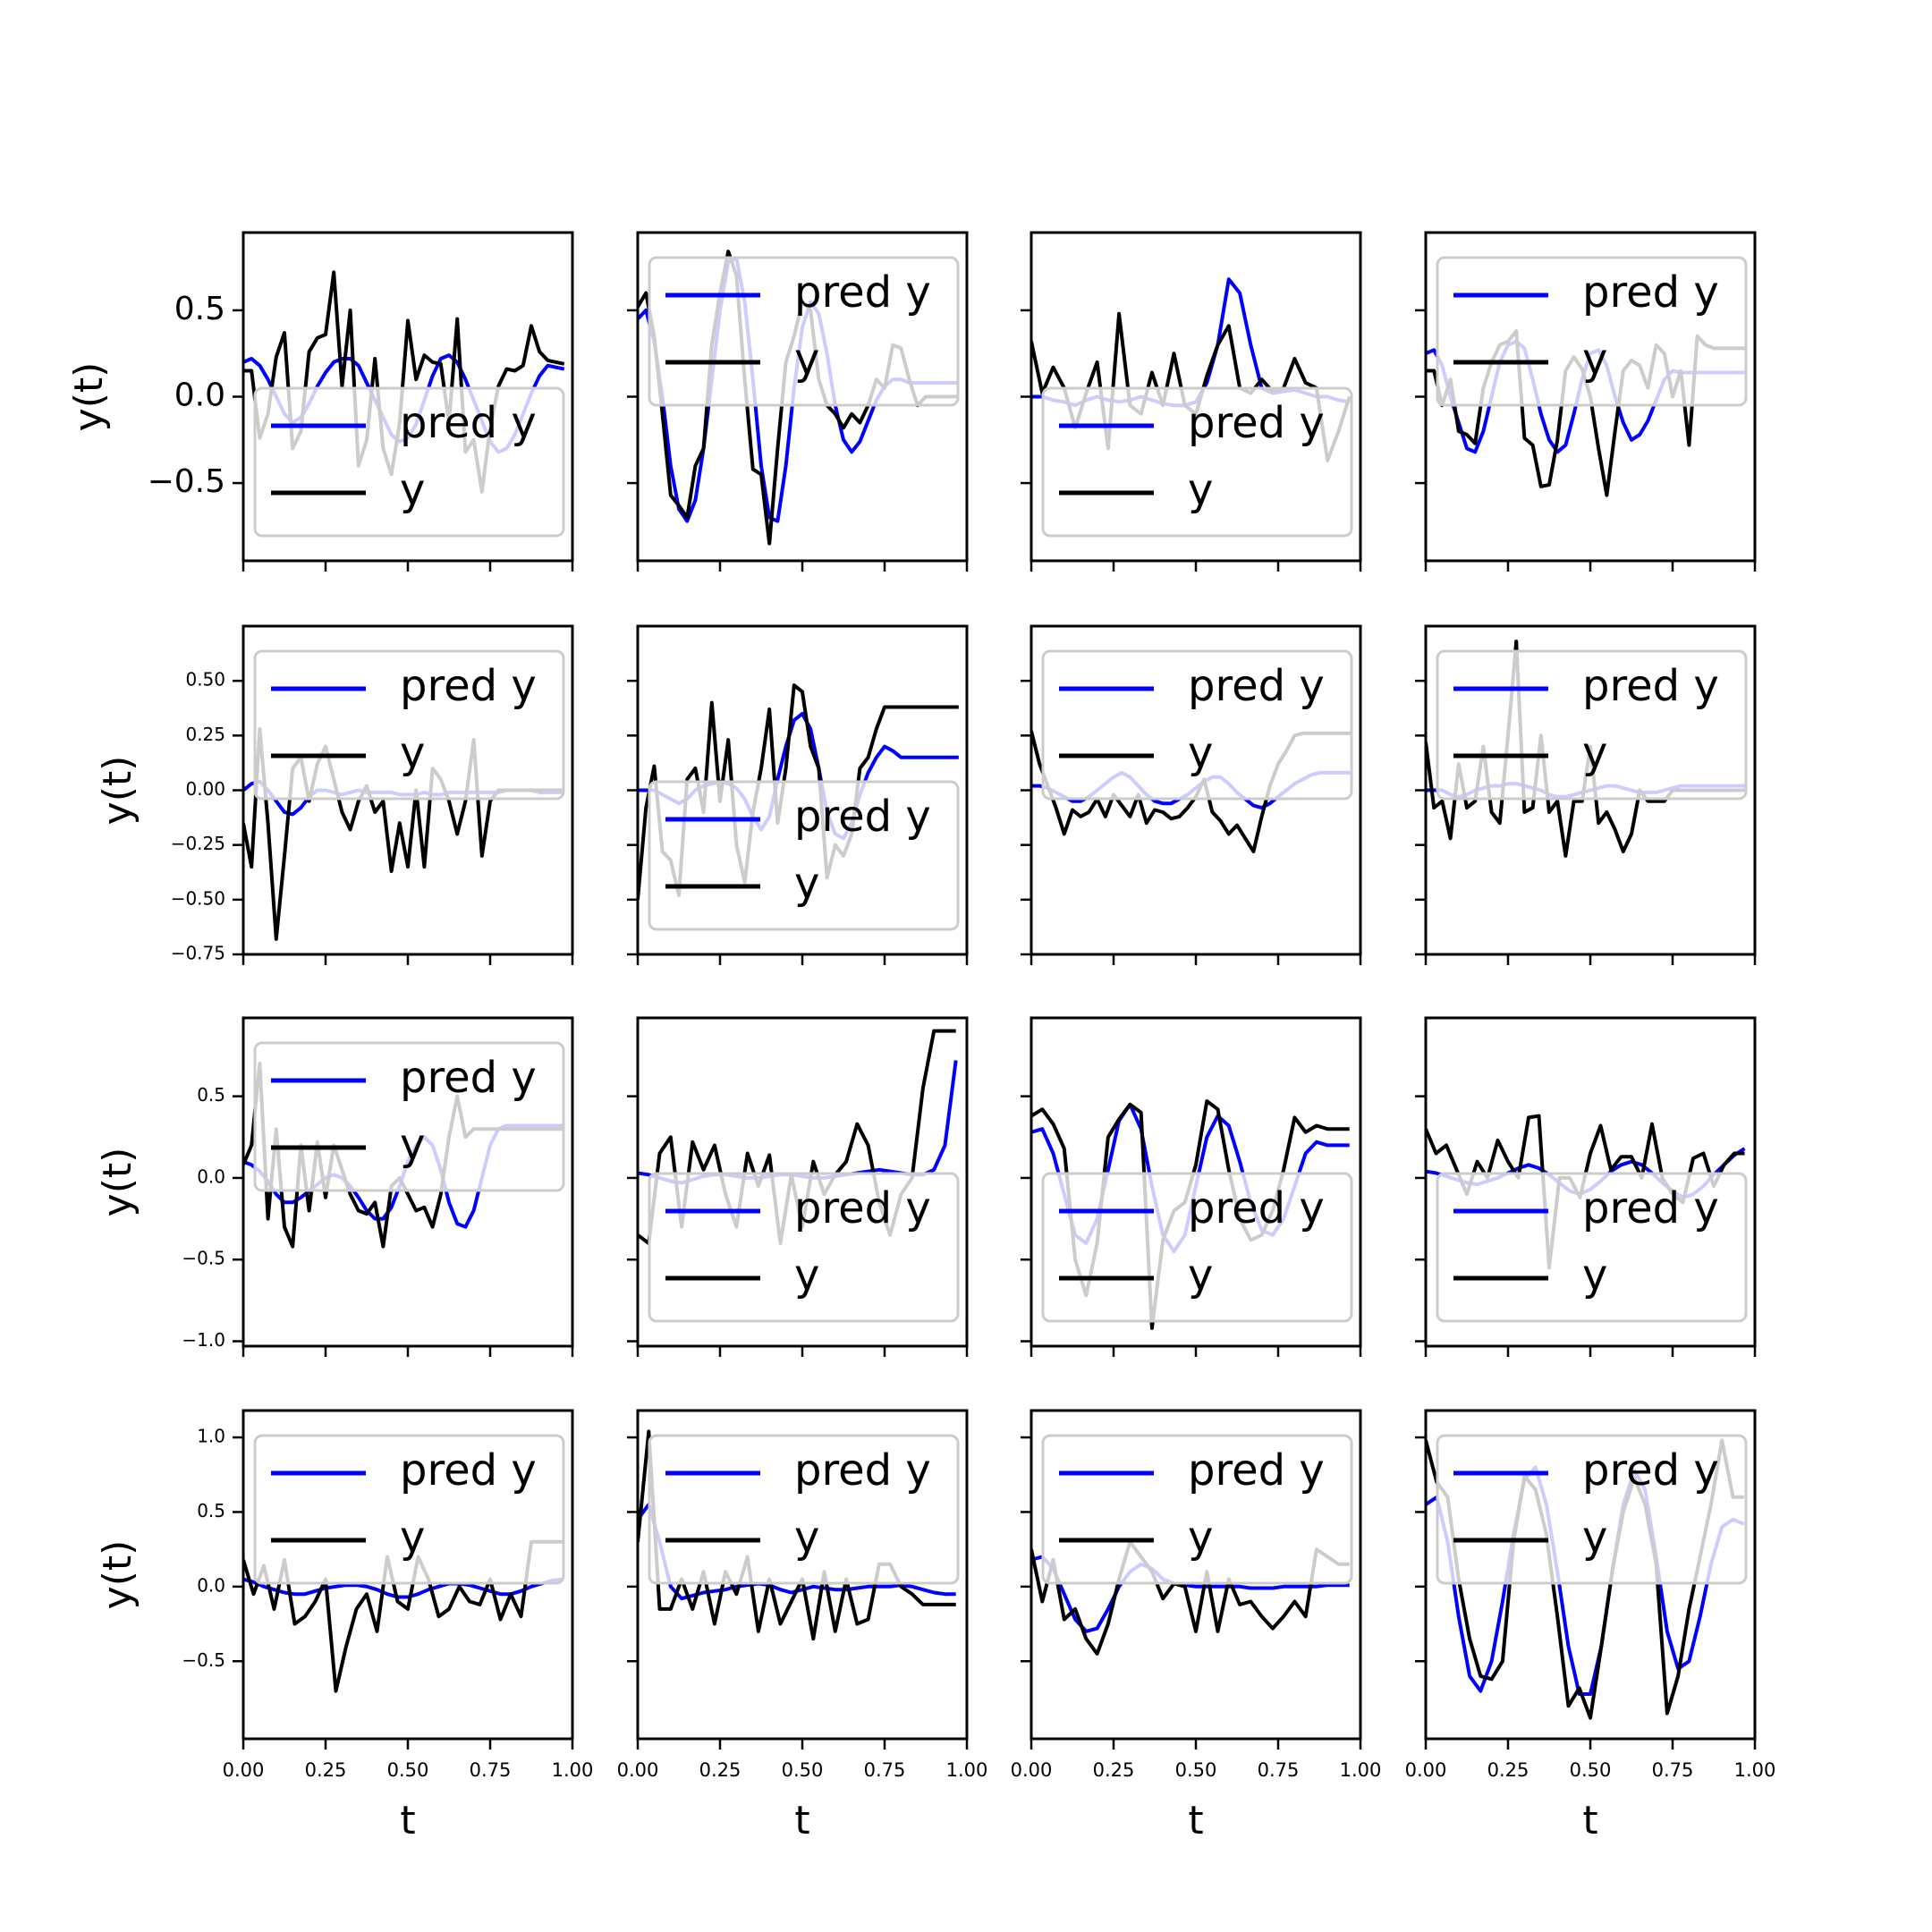 This screenshot has width=1932, height=1932. Describe the element at coordinates (205, 680) in the screenshot. I see `y-tick-label: 0.50` at that location.